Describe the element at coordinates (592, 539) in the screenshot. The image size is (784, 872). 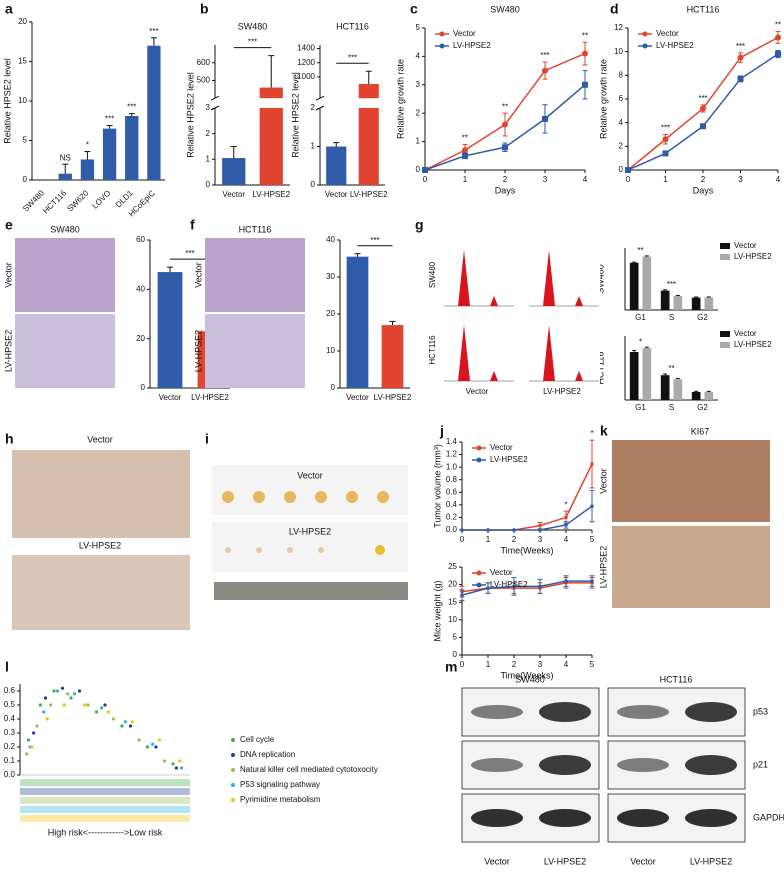
I see `x-tick-label: 5` at that location.